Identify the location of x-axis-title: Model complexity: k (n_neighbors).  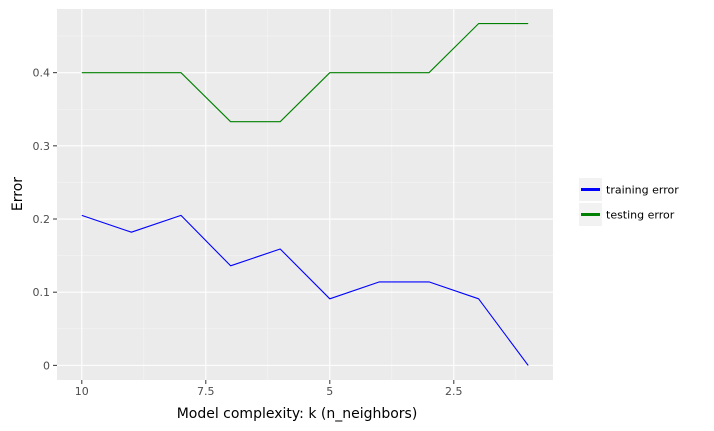
(297, 414).